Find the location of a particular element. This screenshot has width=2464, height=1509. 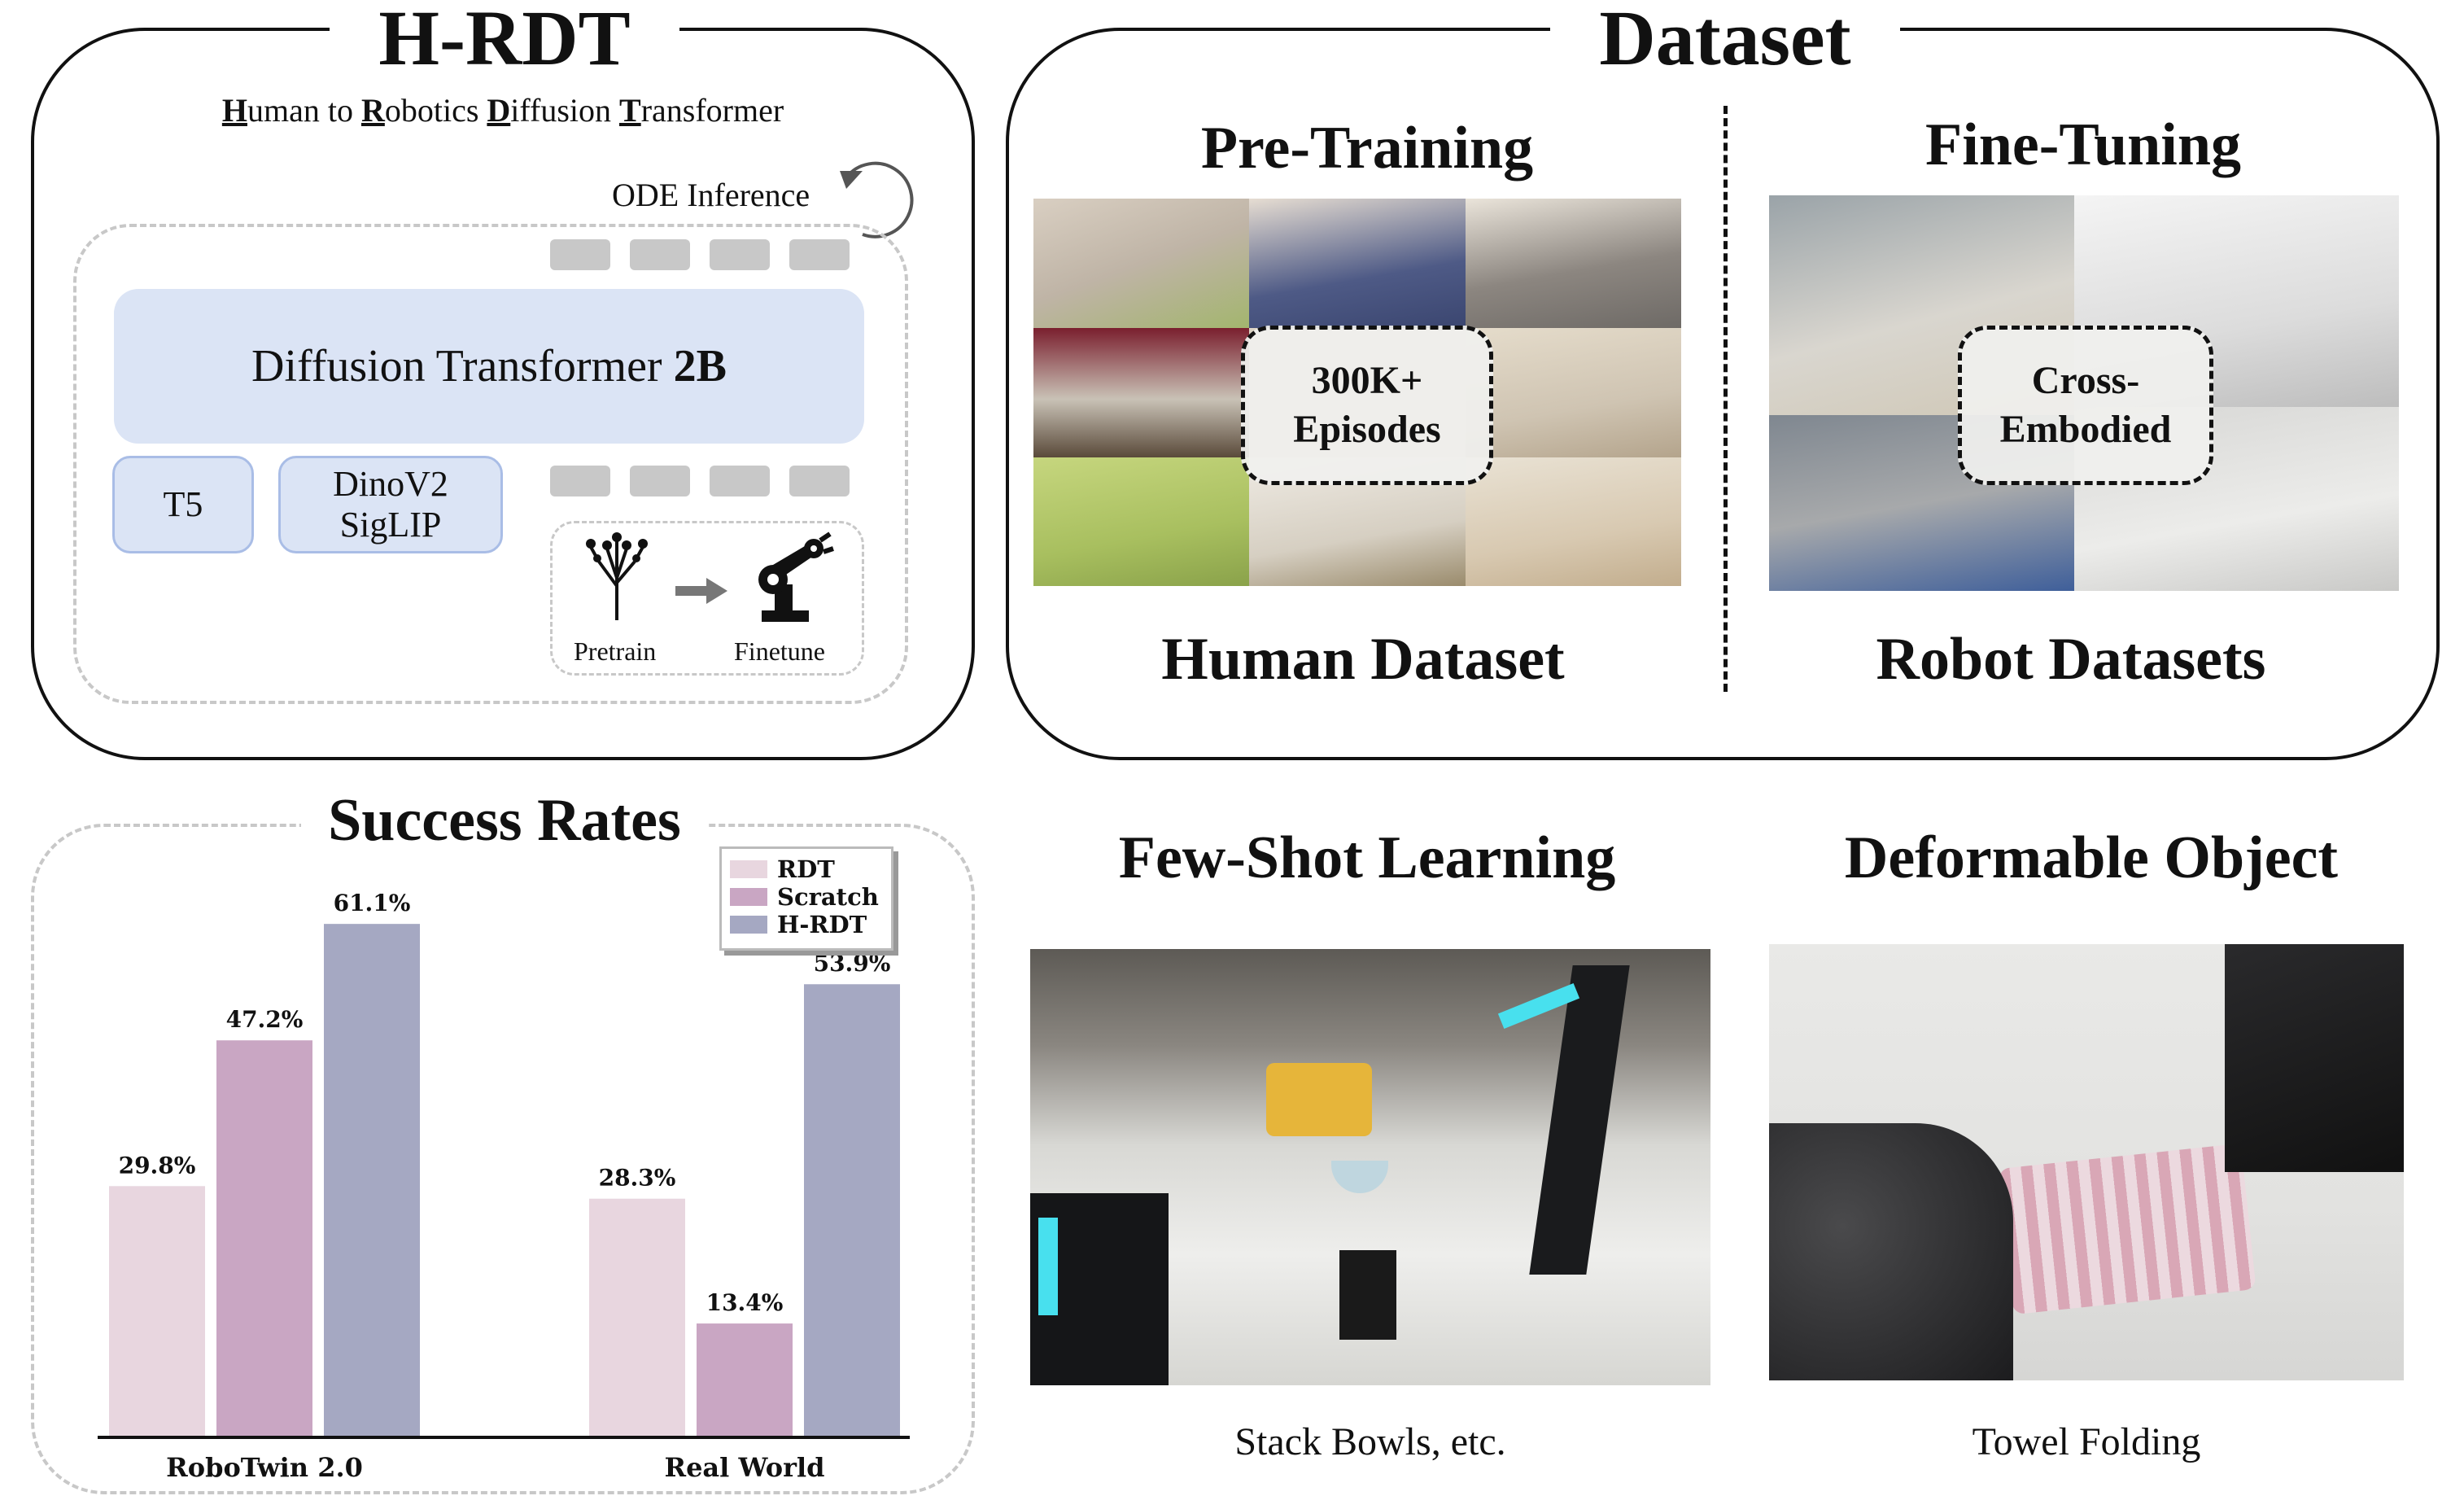

diffusion-transformer-block: Diffusion Transformer 2B is located at coordinates (489, 366).